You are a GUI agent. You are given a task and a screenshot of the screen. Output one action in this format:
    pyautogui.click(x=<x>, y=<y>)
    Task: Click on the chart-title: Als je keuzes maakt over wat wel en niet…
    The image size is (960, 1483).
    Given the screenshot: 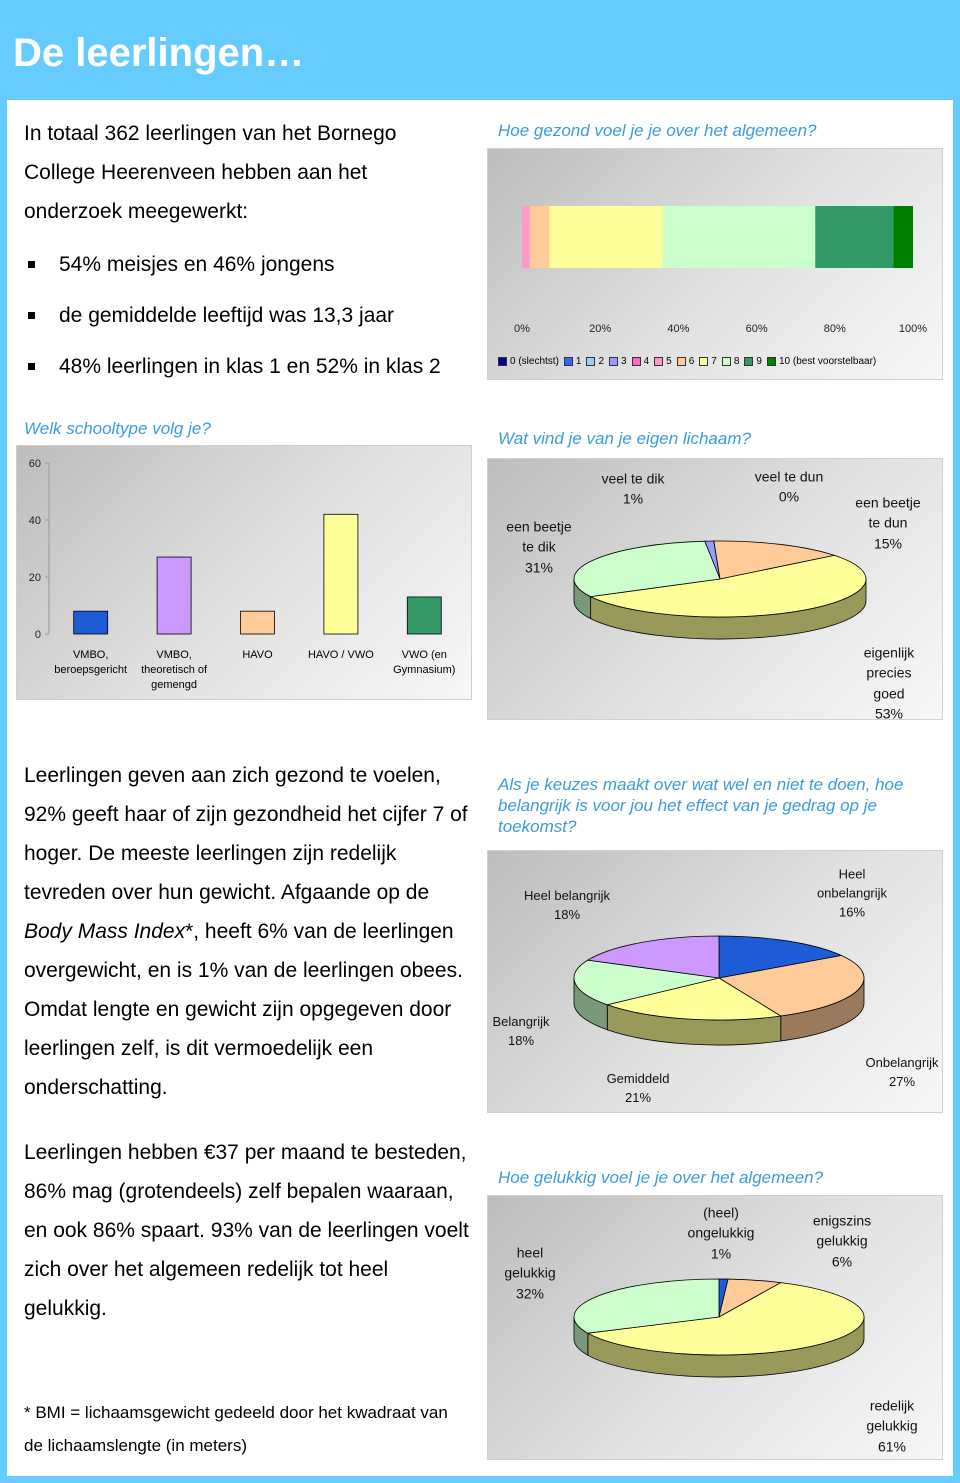 What is the action you would take?
    pyautogui.click(x=701, y=805)
    